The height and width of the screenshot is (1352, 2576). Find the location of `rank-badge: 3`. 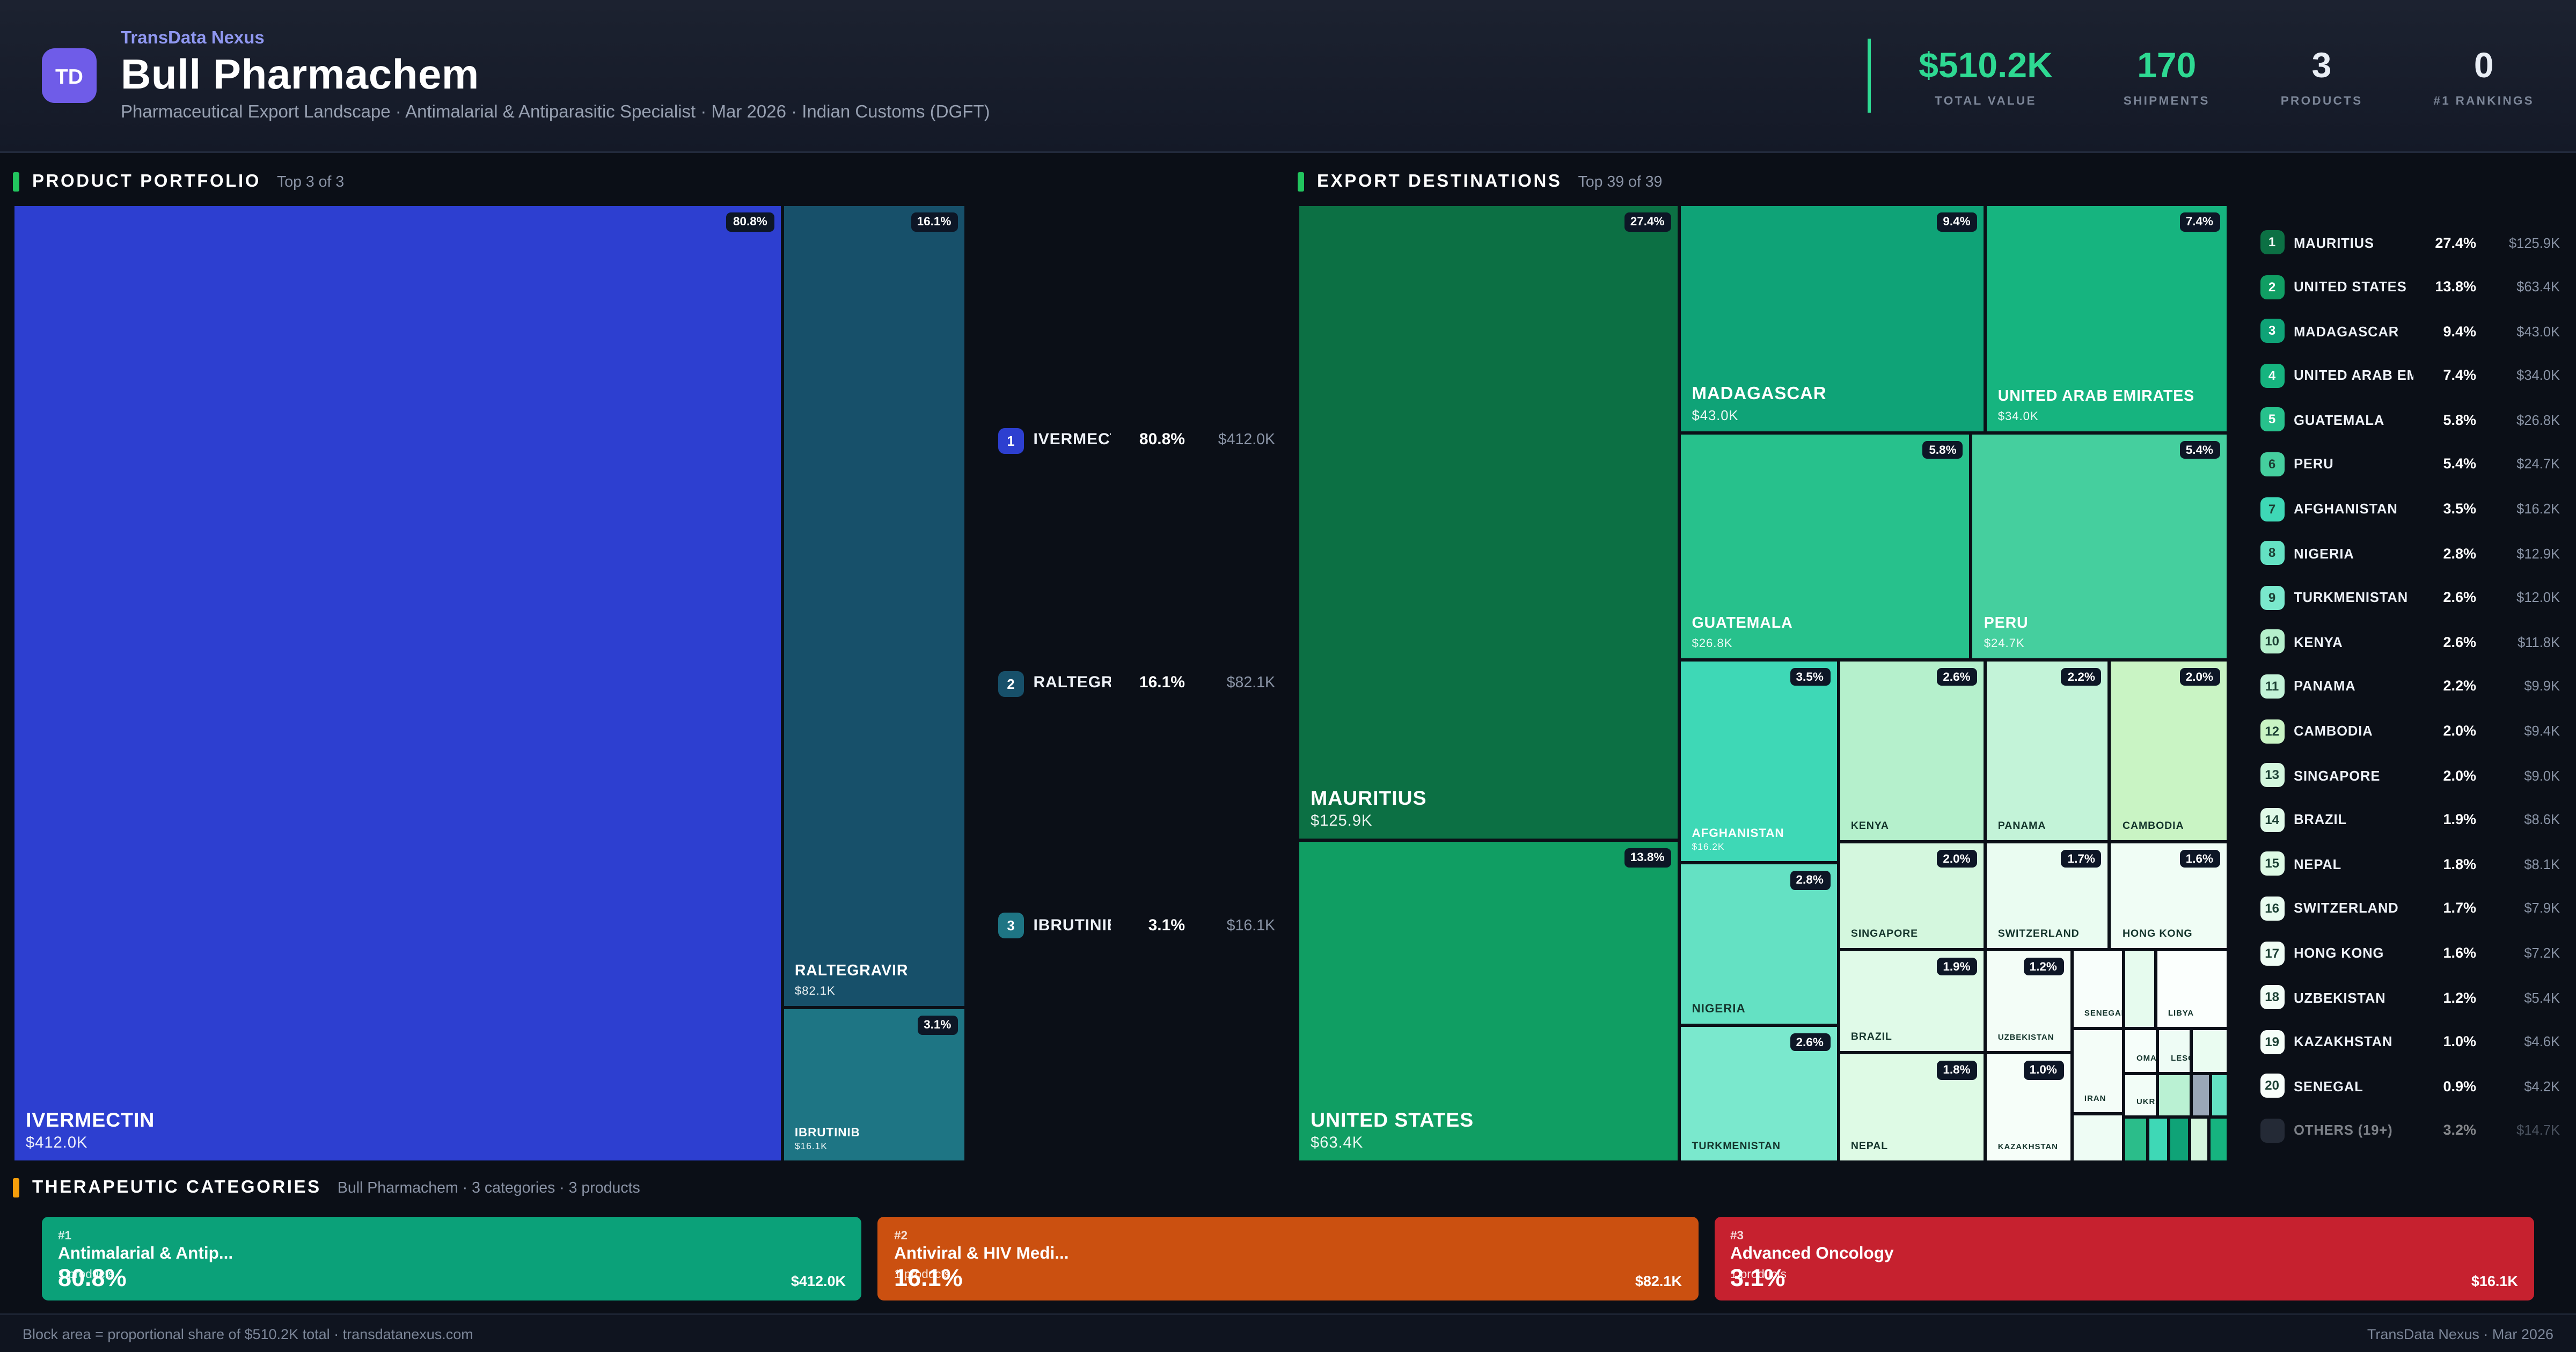

rank-badge: 3 is located at coordinates (1011, 926).